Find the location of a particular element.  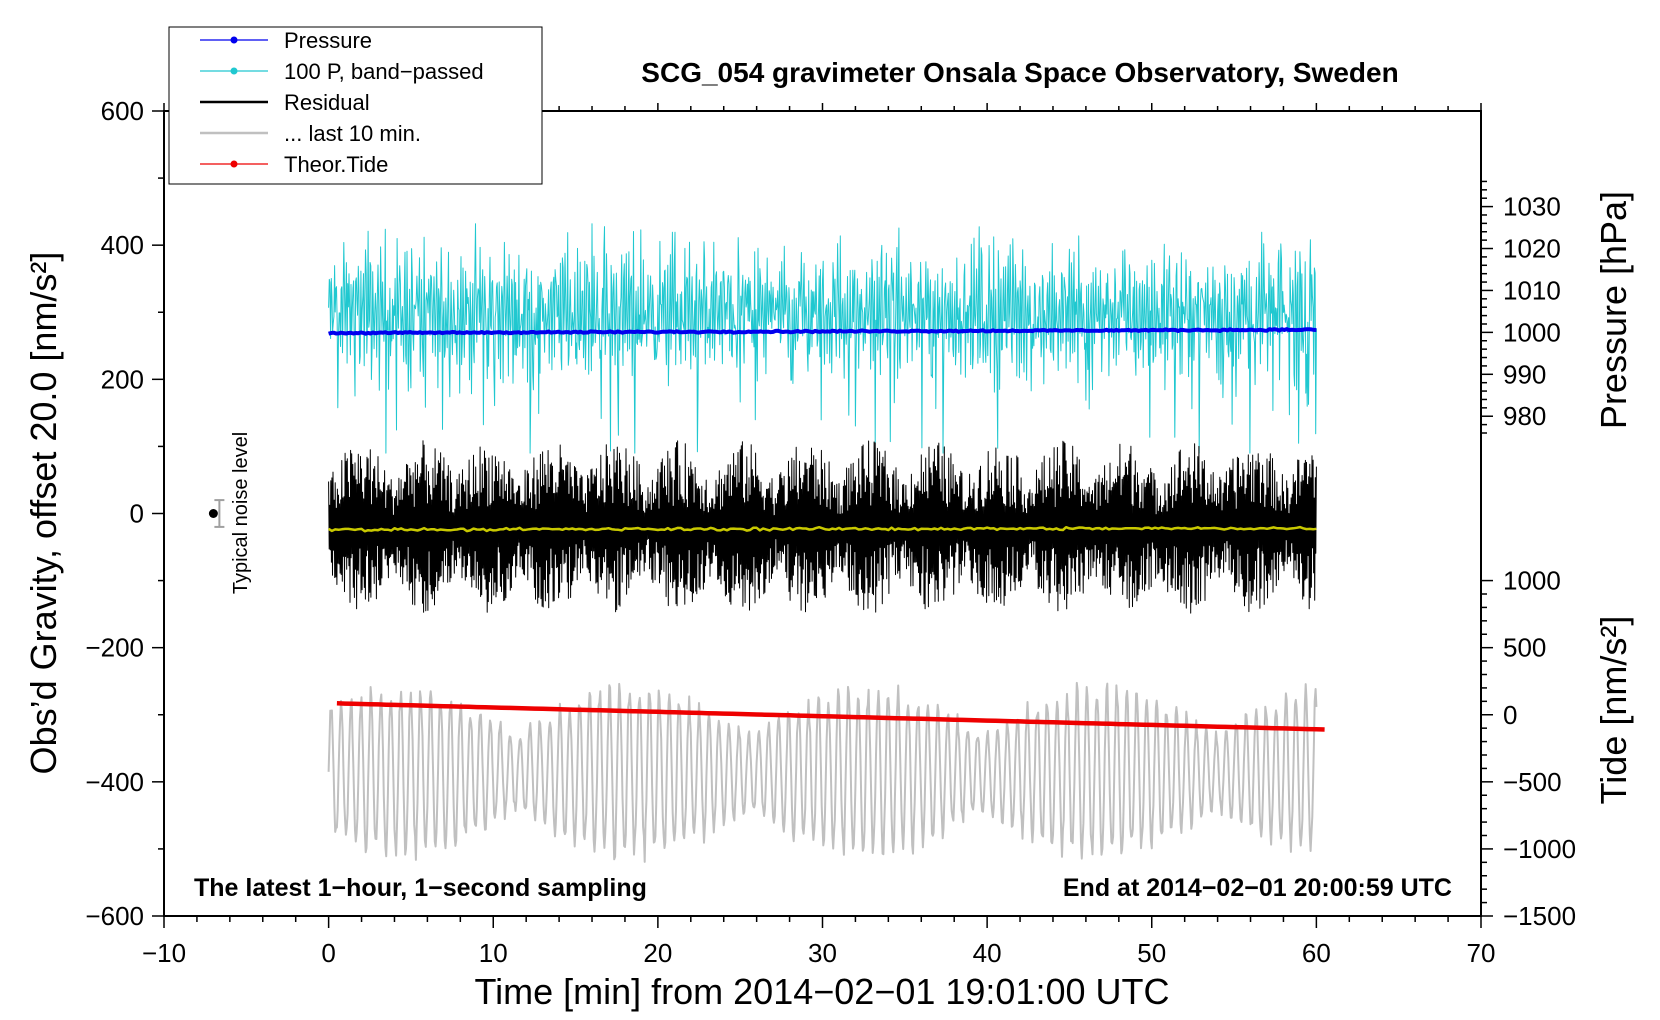

x-tick-label: 30 is located at coordinates (822, 953).